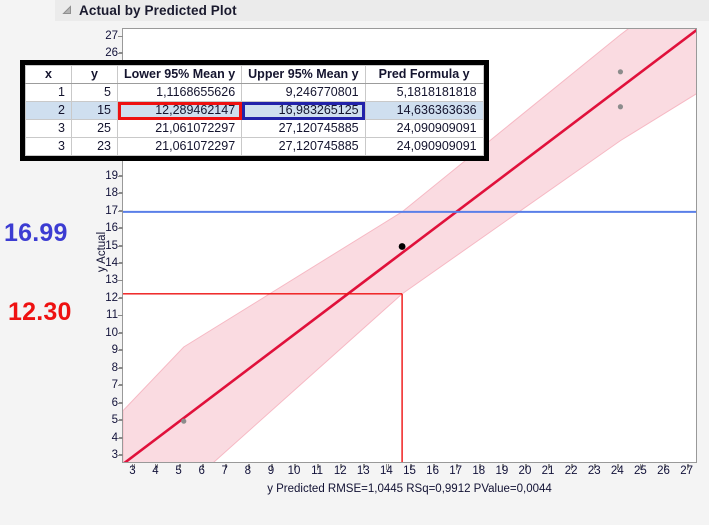 The image size is (709, 525). Describe the element at coordinates (48, 110) in the screenshot. I see `cell-x: 2` at that location.